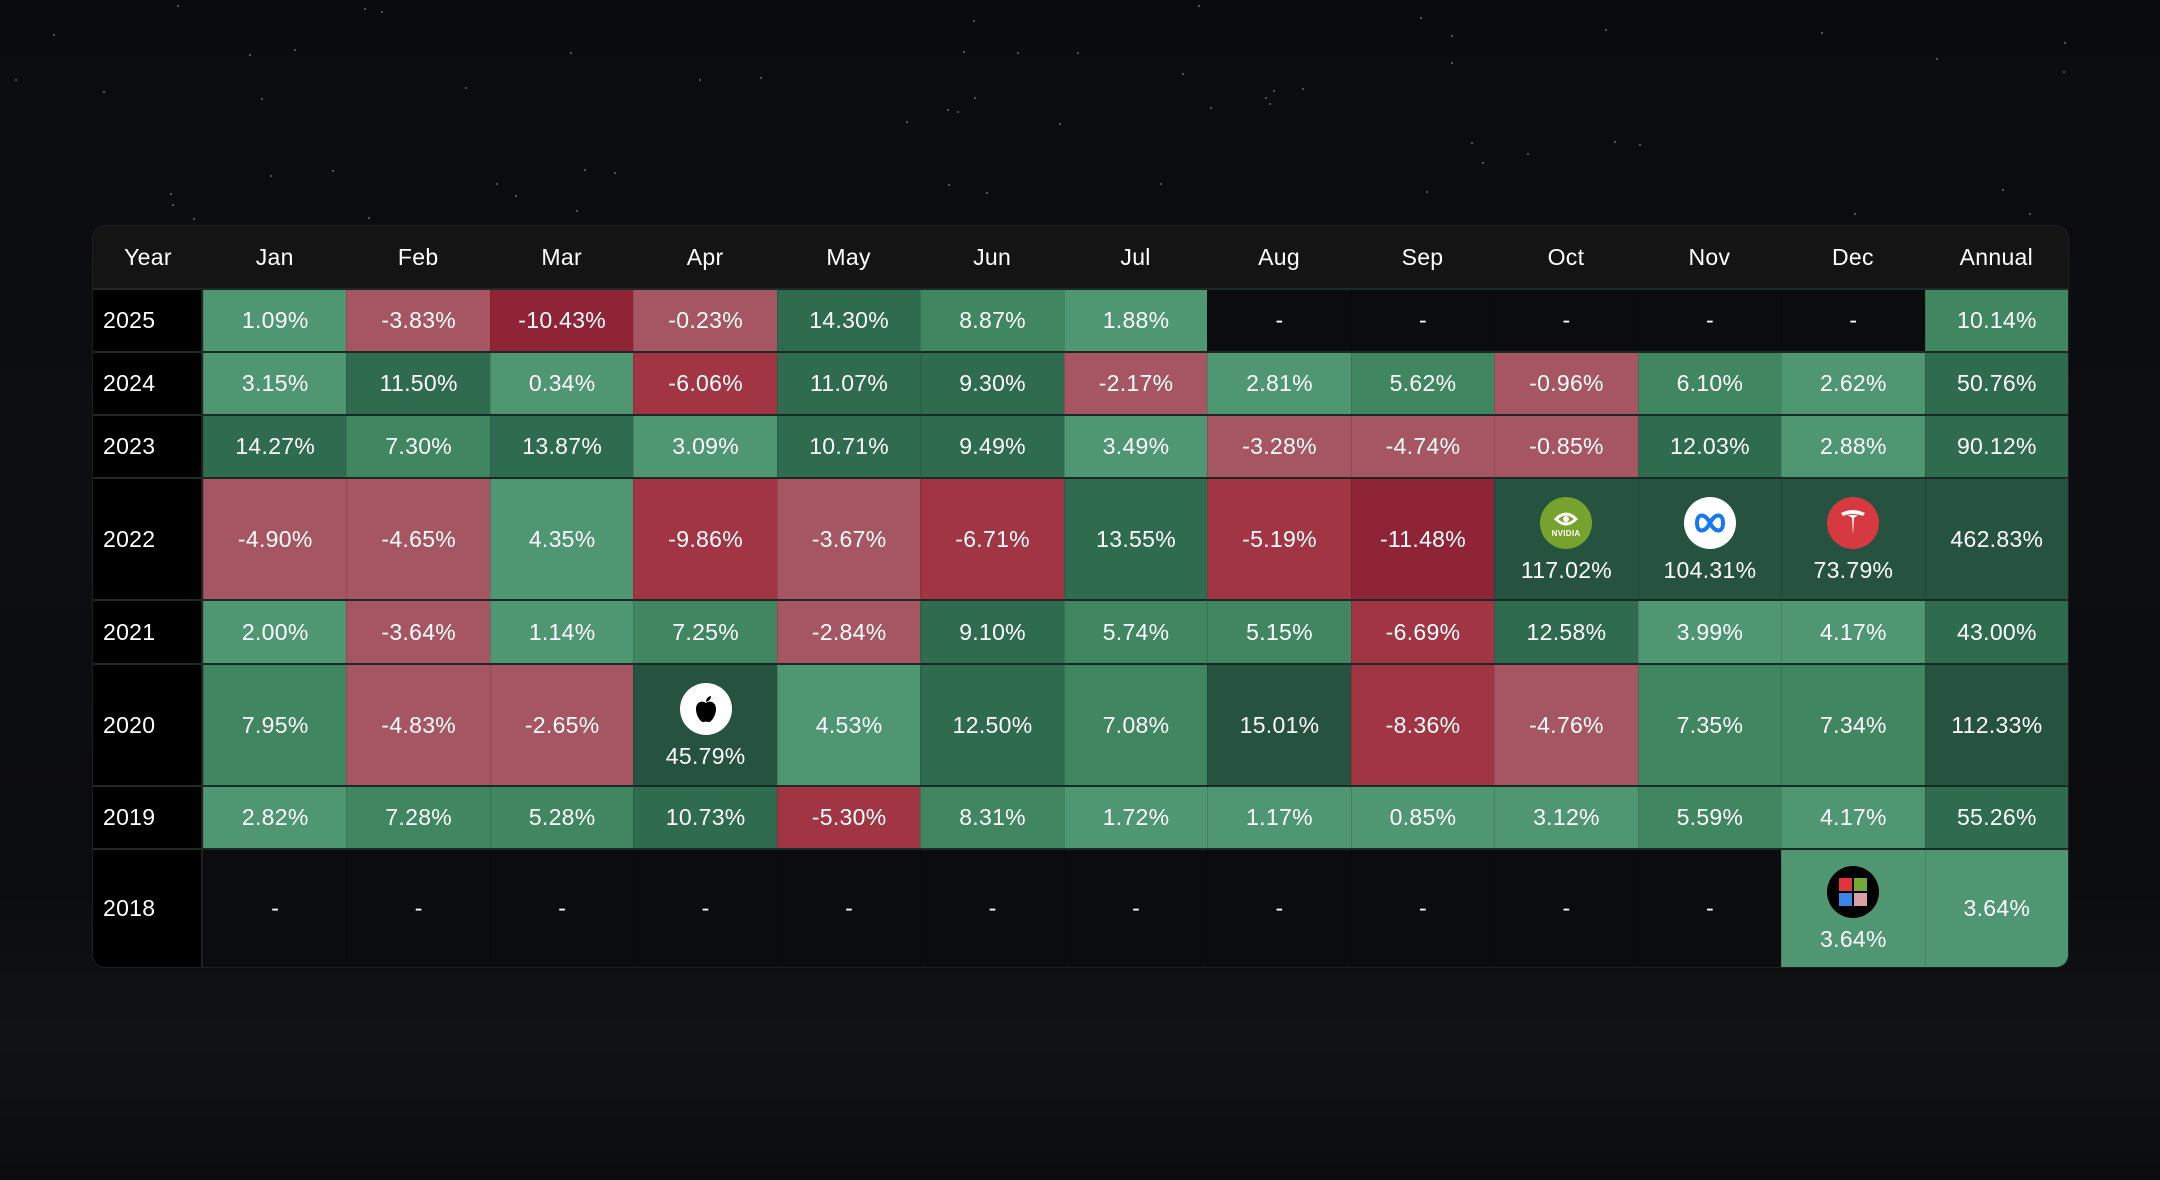 The width and height of the screenshot is (2160, 1180). What do you see at coordinates (1422, 257) in the screenshot?
I see `column-header-sep: Sep` at bounding box center [1422, 257].